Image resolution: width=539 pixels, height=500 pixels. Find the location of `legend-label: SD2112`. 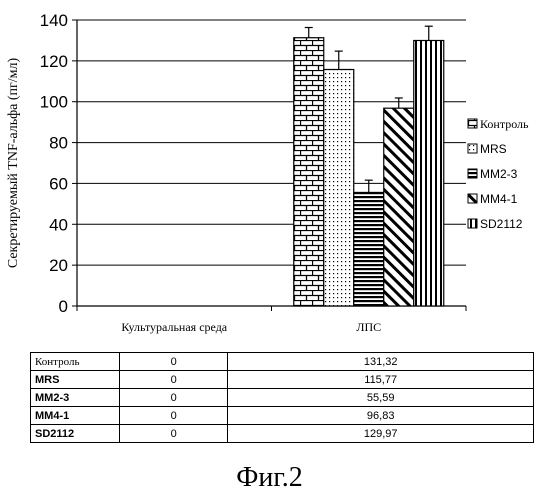

legend-label: SD2112 is located at coordinates (501, 224).